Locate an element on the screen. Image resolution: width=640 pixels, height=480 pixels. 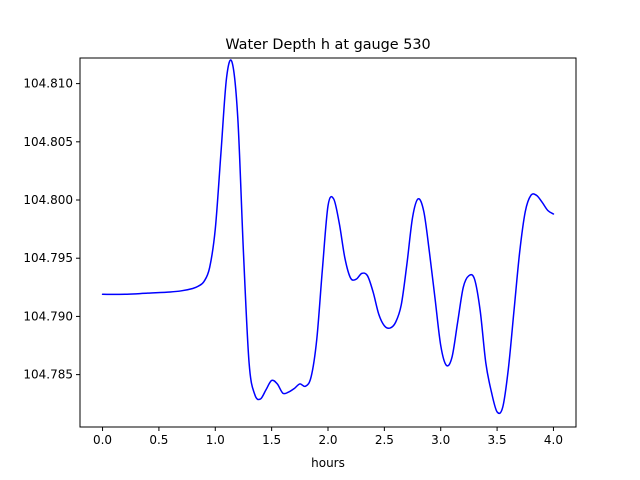
x-tick-label: 4.0 is located at coordinates (553, 440).